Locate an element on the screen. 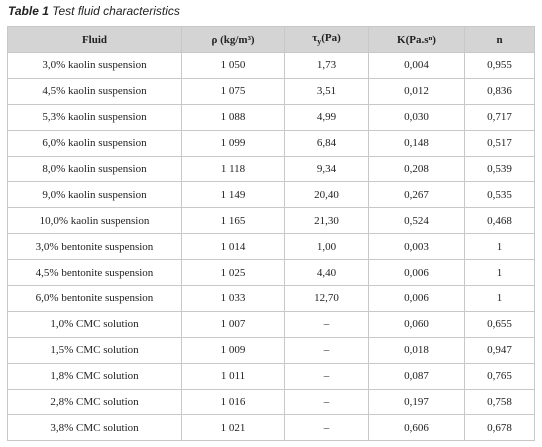 The image size is (542, 447). table-cell: 1 088 is located at coordinates (233, 117).